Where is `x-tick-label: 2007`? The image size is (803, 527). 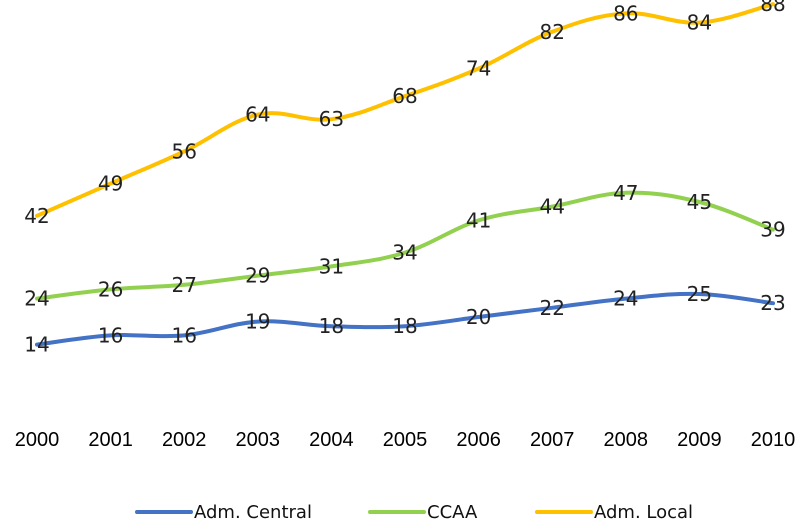
x-tick-label: 2007 is located at coordinates (552, 440).